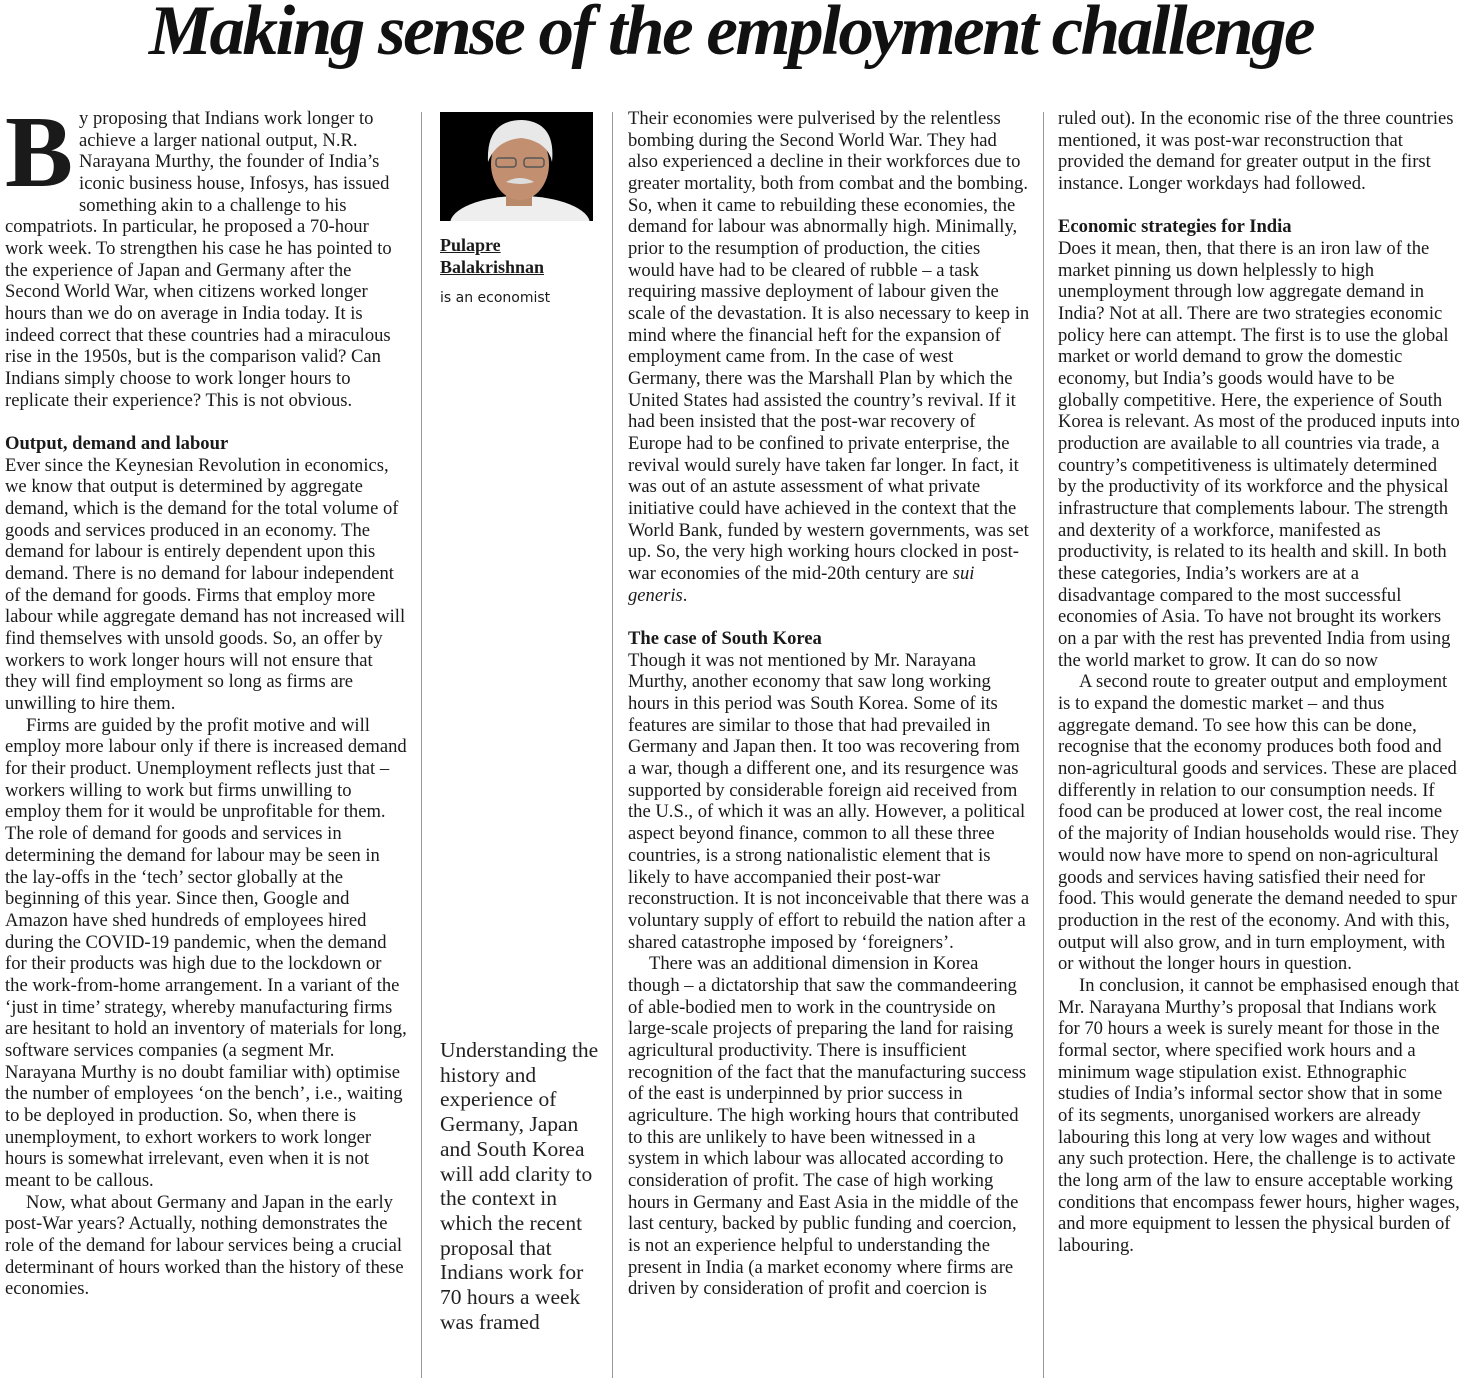 Image resolution: width=1462 pixels, height=1383 pixels. I want to click on italic-phrase: sui generis, so click(801, 584).